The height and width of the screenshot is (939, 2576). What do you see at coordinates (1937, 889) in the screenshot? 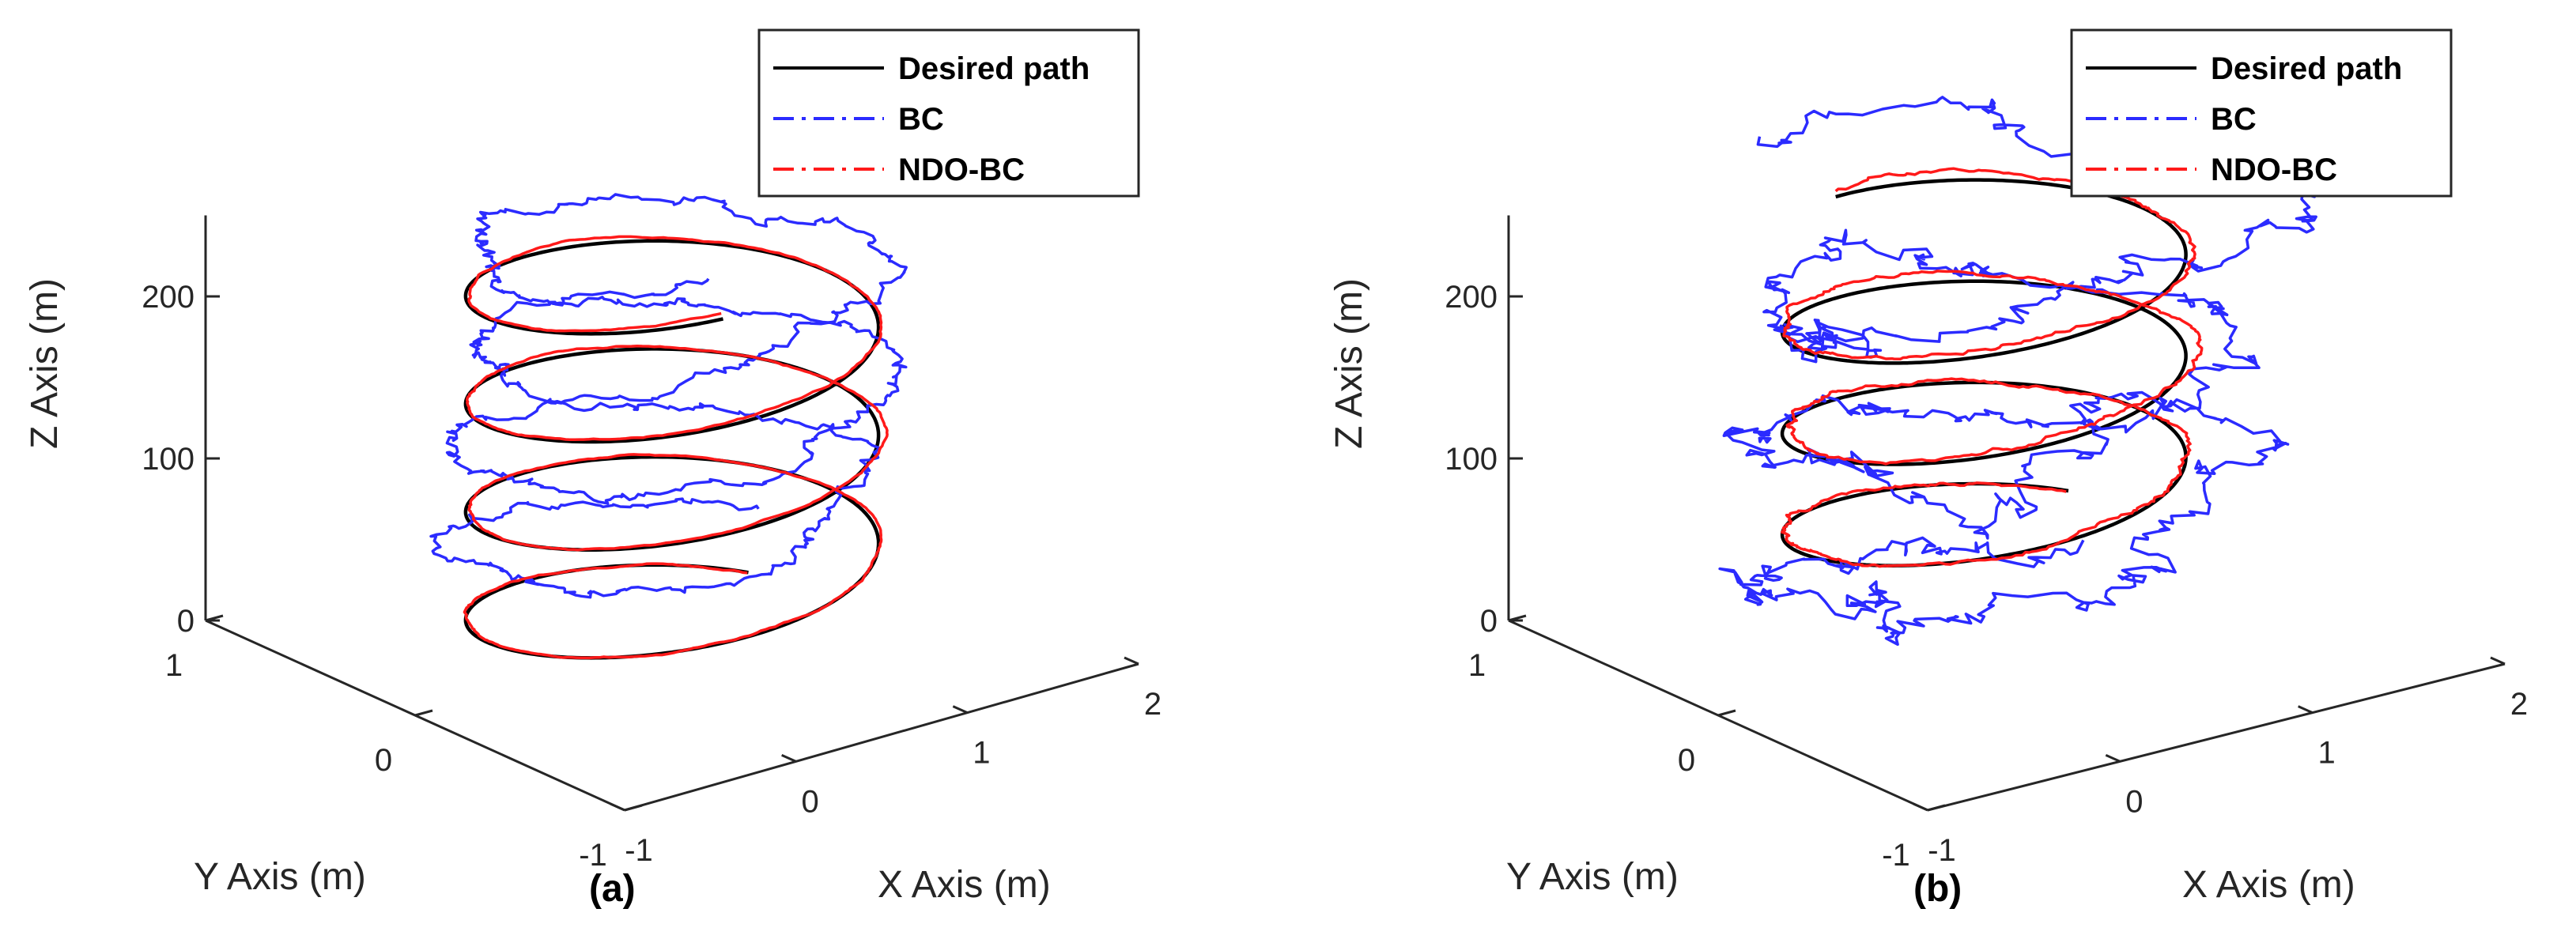
I see `panel-label: (b)` at bounding box center [1937, 889].